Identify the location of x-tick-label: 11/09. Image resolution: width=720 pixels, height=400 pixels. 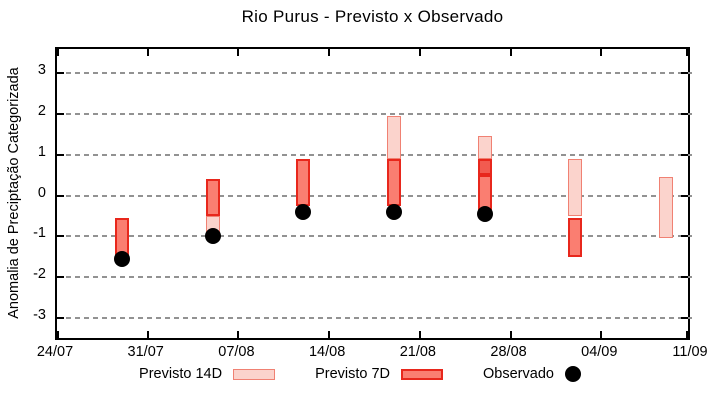
(690, 352).